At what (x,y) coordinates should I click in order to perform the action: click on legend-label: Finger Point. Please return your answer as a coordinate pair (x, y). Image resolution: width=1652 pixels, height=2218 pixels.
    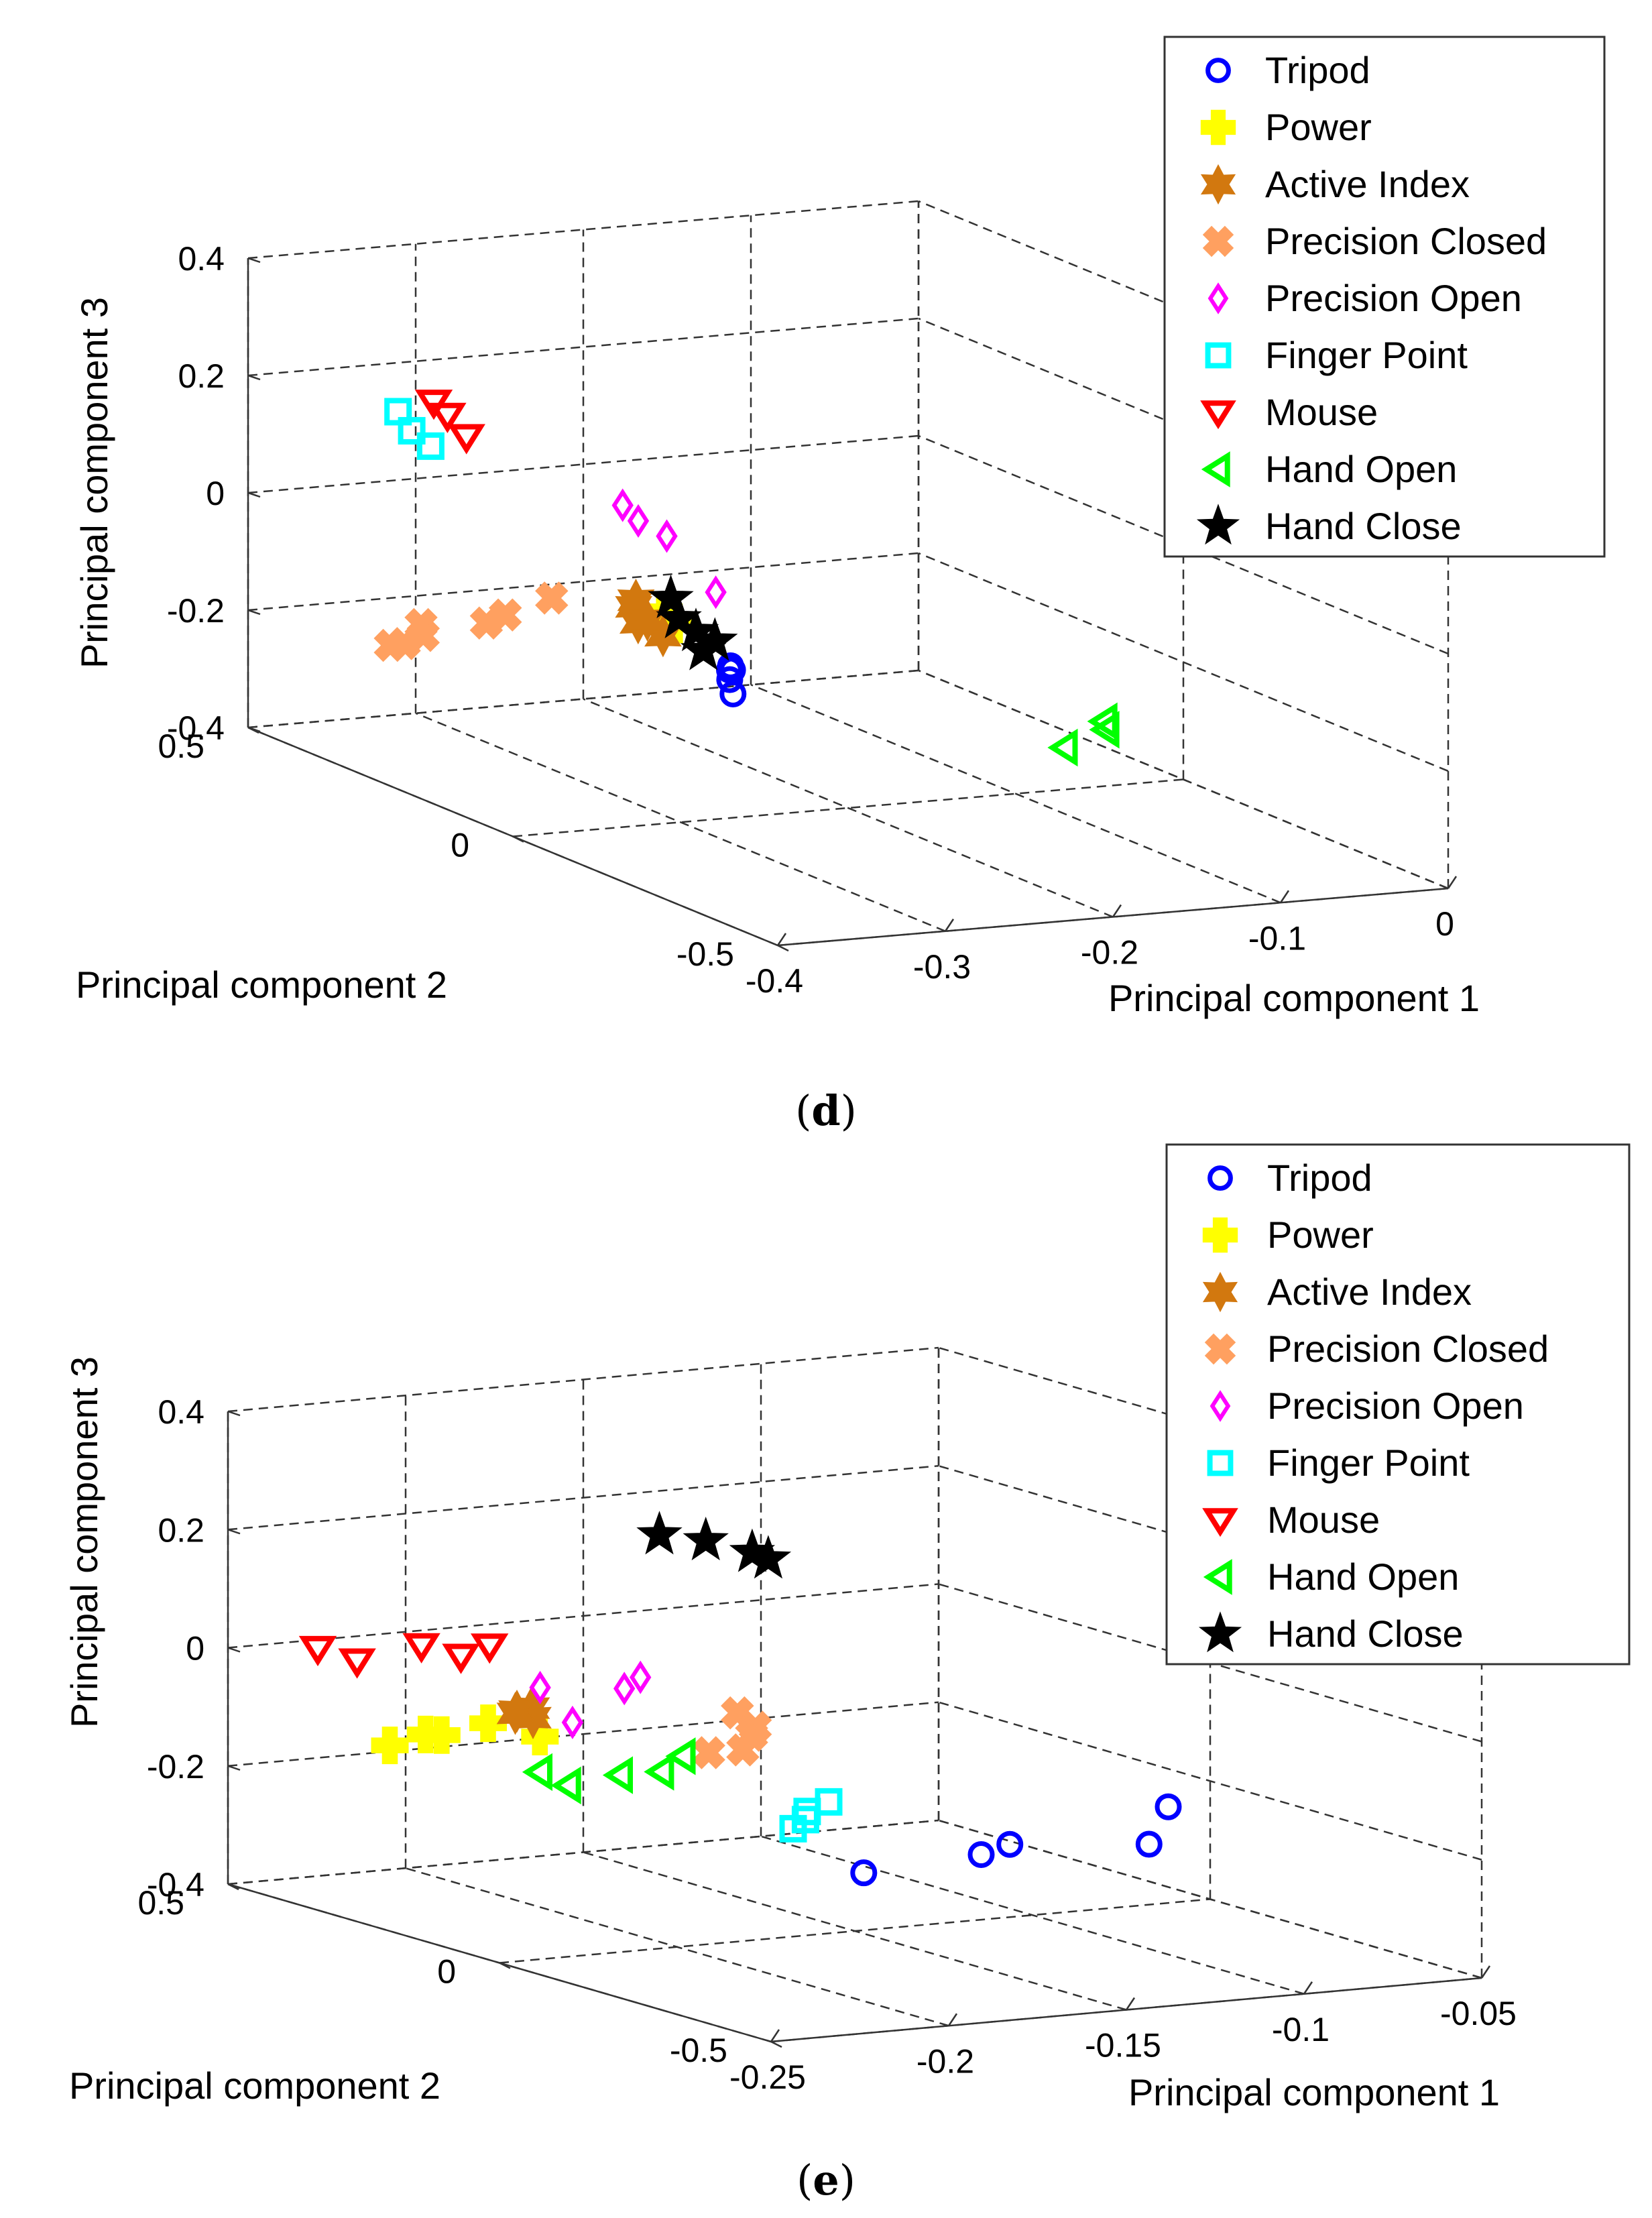
    Looking at the image, I should click on (1368, 1463).